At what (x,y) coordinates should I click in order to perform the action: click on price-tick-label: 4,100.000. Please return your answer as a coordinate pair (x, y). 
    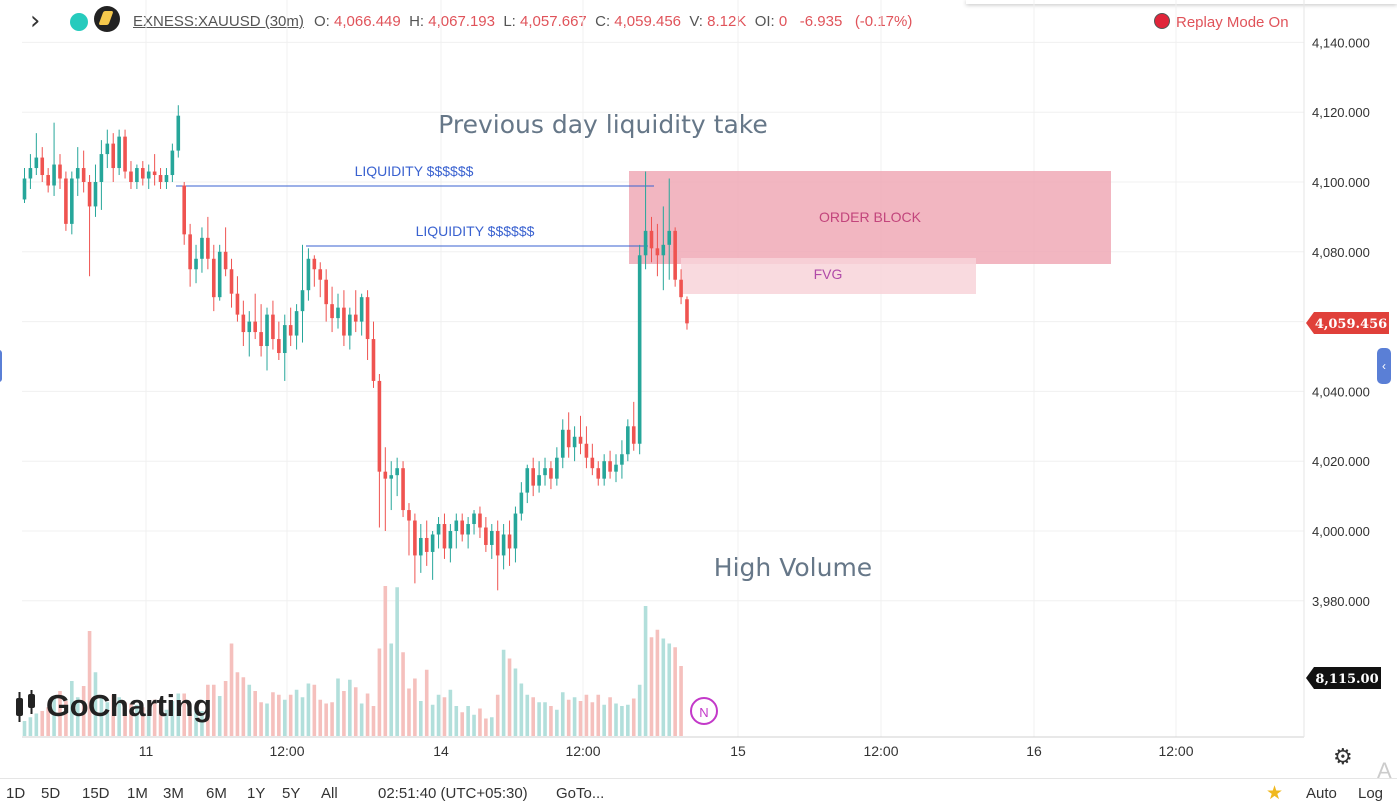
    Looking at the image, I should click on (1341, 182).